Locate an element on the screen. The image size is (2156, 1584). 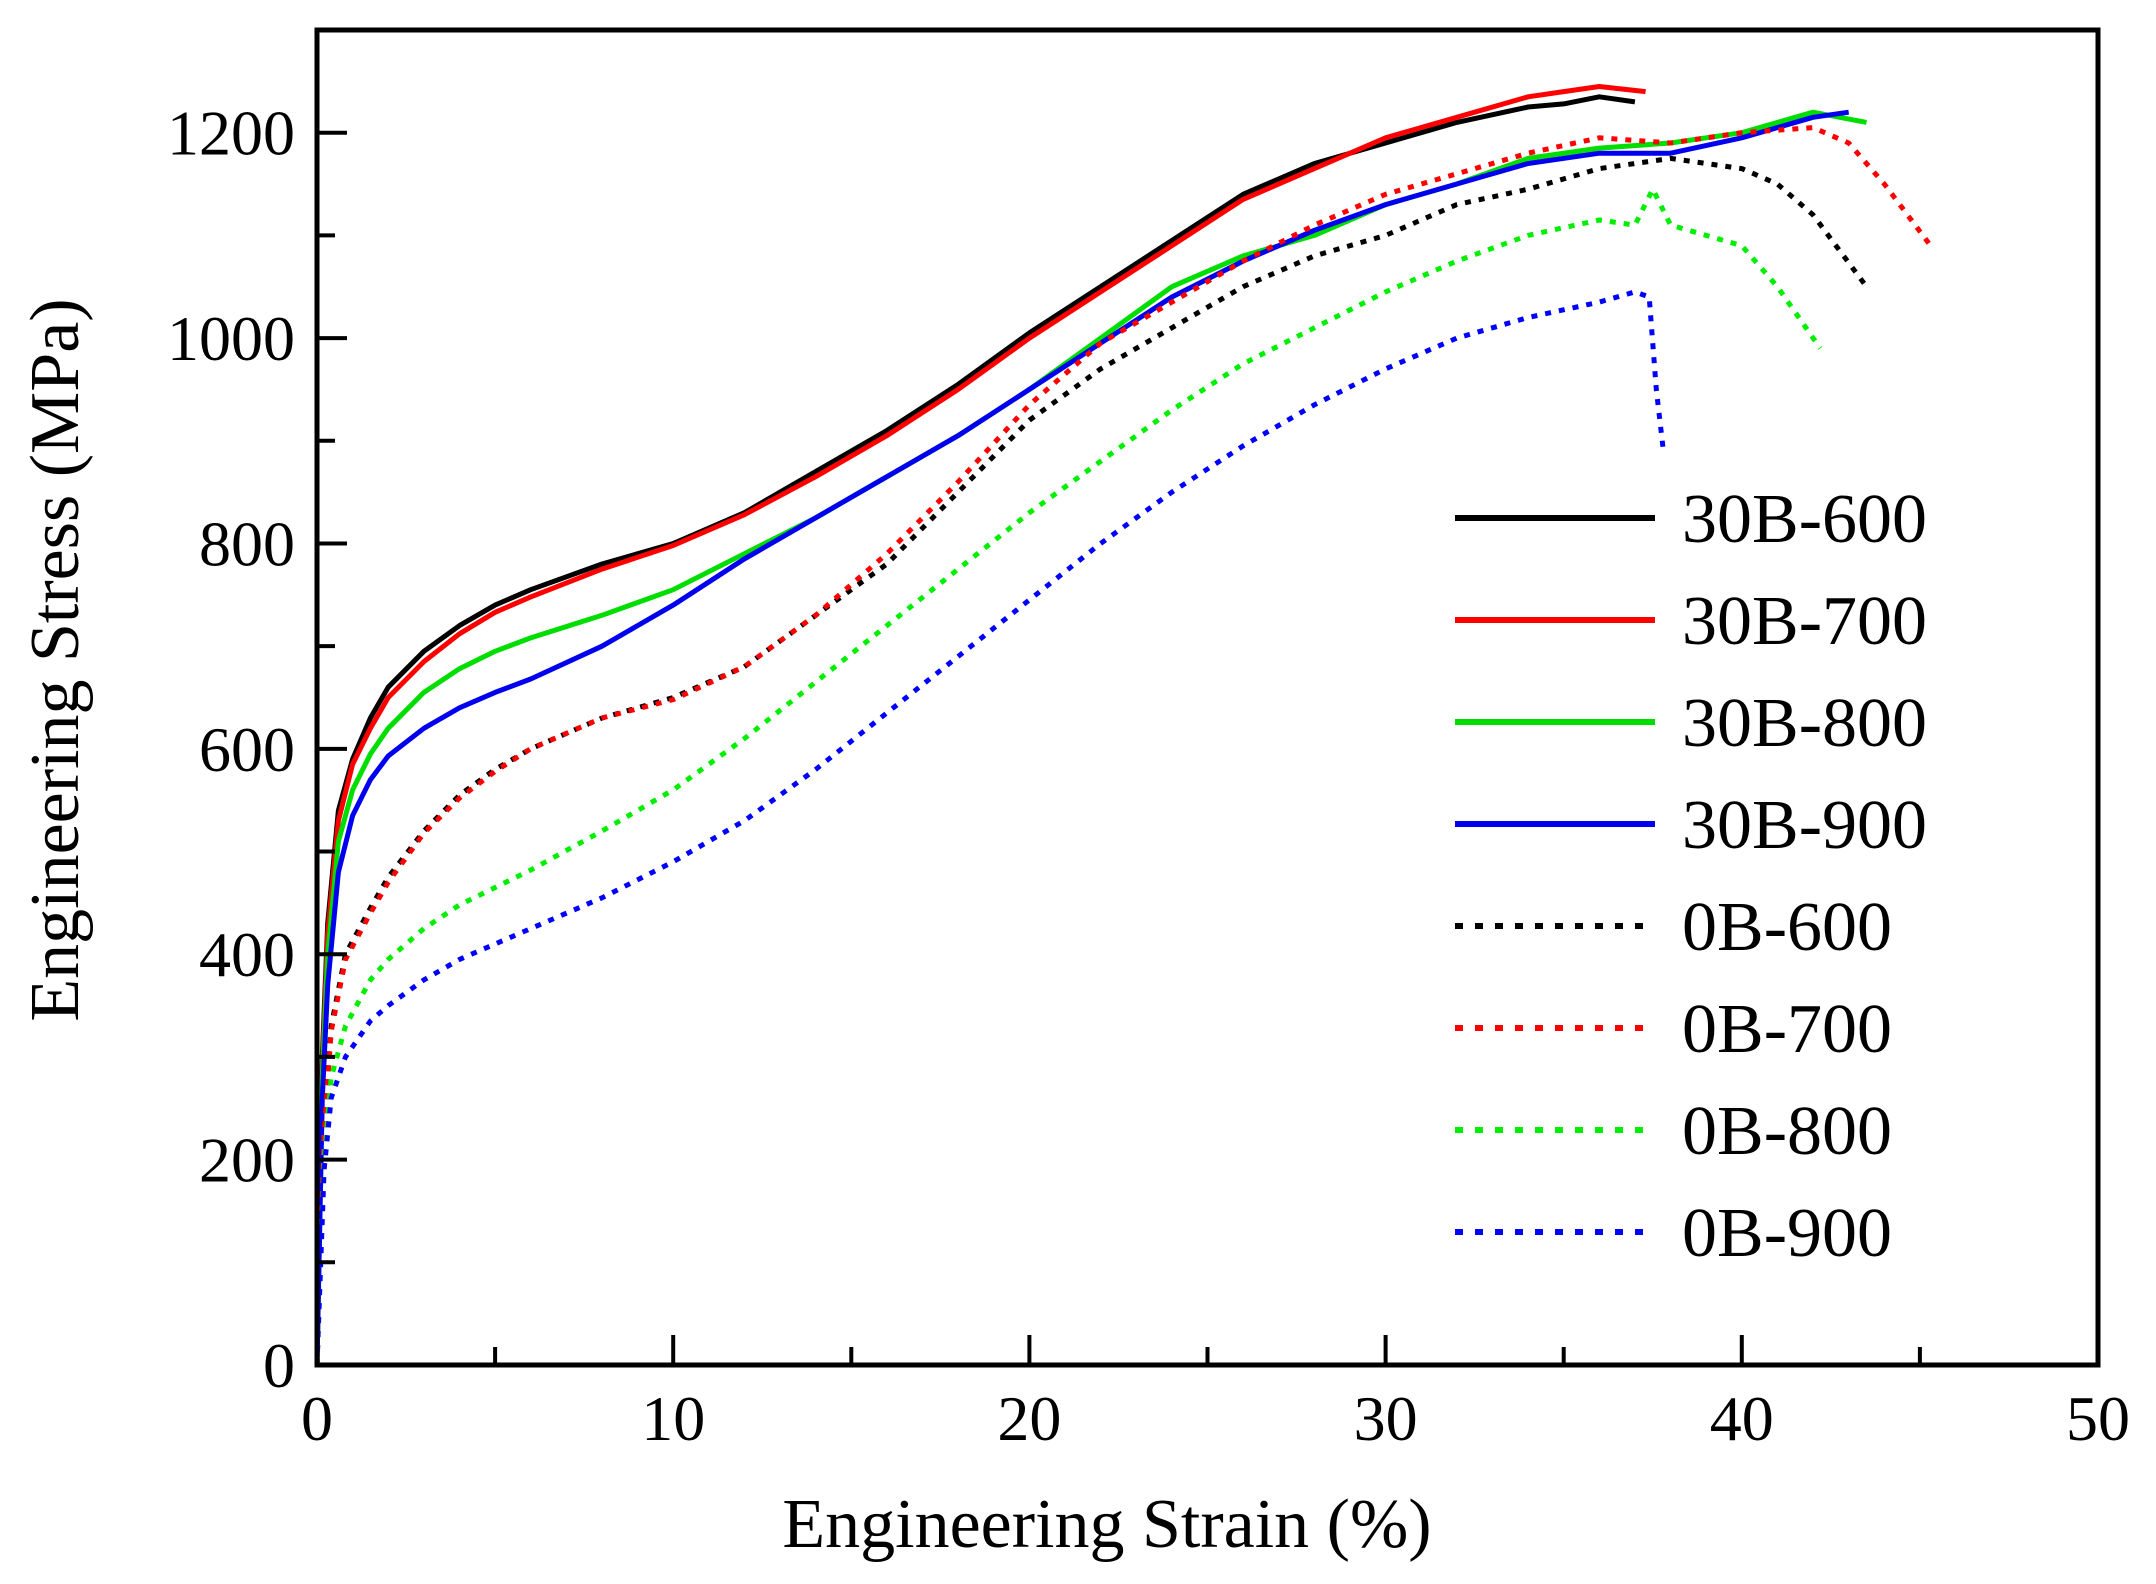
y-tick-label: 400 is located at coordinates (247, 954).